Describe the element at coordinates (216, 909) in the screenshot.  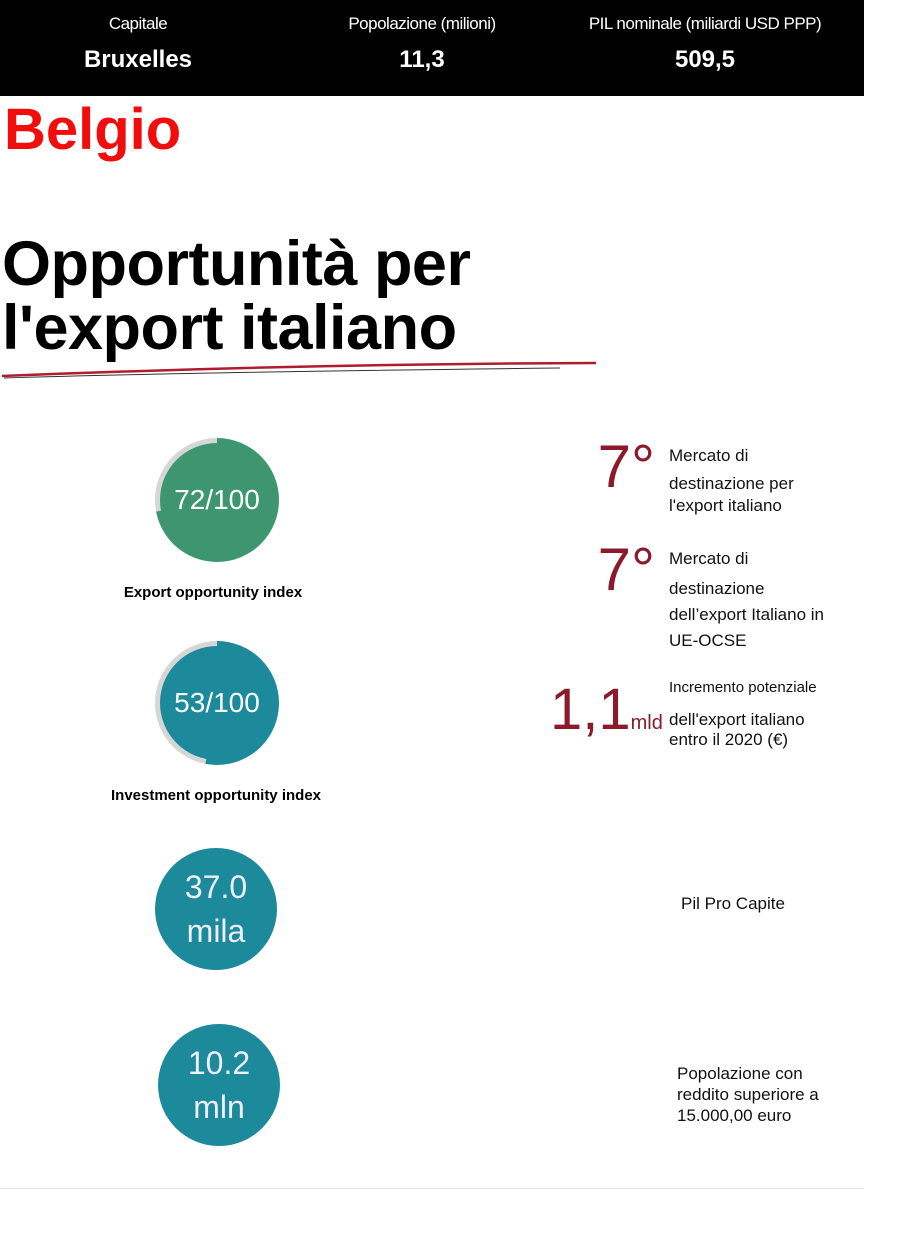
I see `gdp-per-capita-circle: 37.0 mila` at that location.